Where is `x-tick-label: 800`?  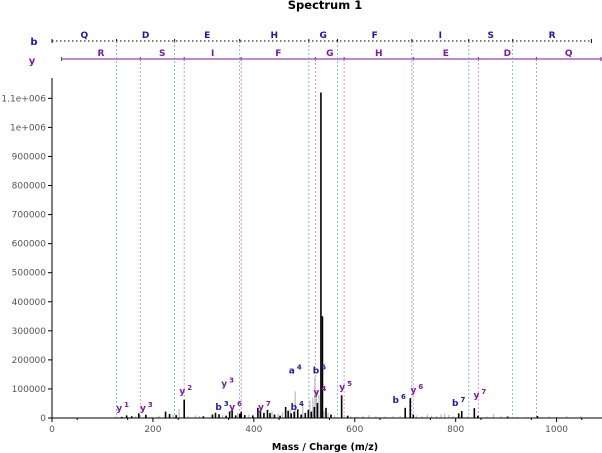 x-tick-label: 800 is located at coordinates (455, 430).